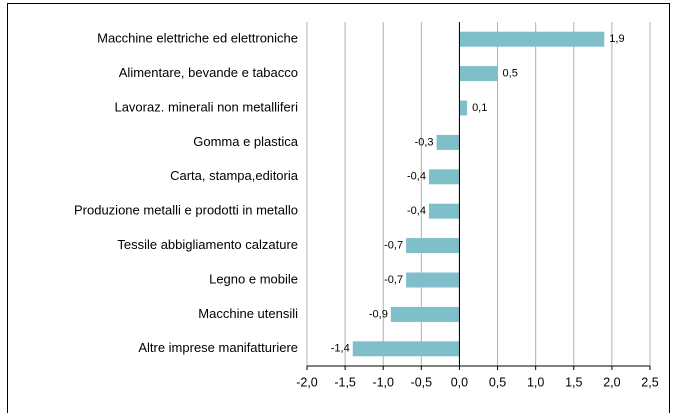 The image size is (673, 413). What do you see at coordinates (611, 382) in the screenshot?
I see `x-tick-label: 2,0` at bounding box center [611, 382].